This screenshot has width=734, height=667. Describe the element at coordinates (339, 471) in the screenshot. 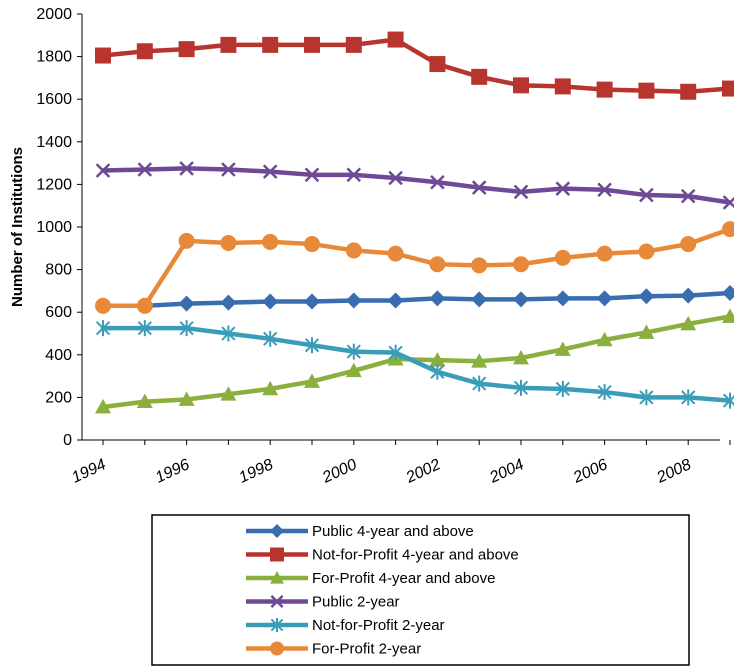

I see `x-tick-label: 2000` at that location.